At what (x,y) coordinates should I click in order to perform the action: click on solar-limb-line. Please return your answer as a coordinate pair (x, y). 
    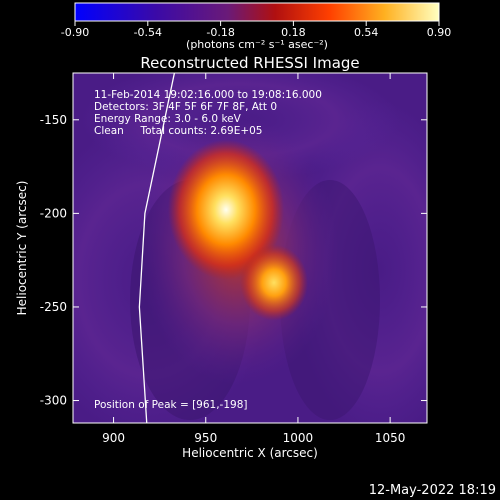
    Looking at the image, I should click on (157, 248).